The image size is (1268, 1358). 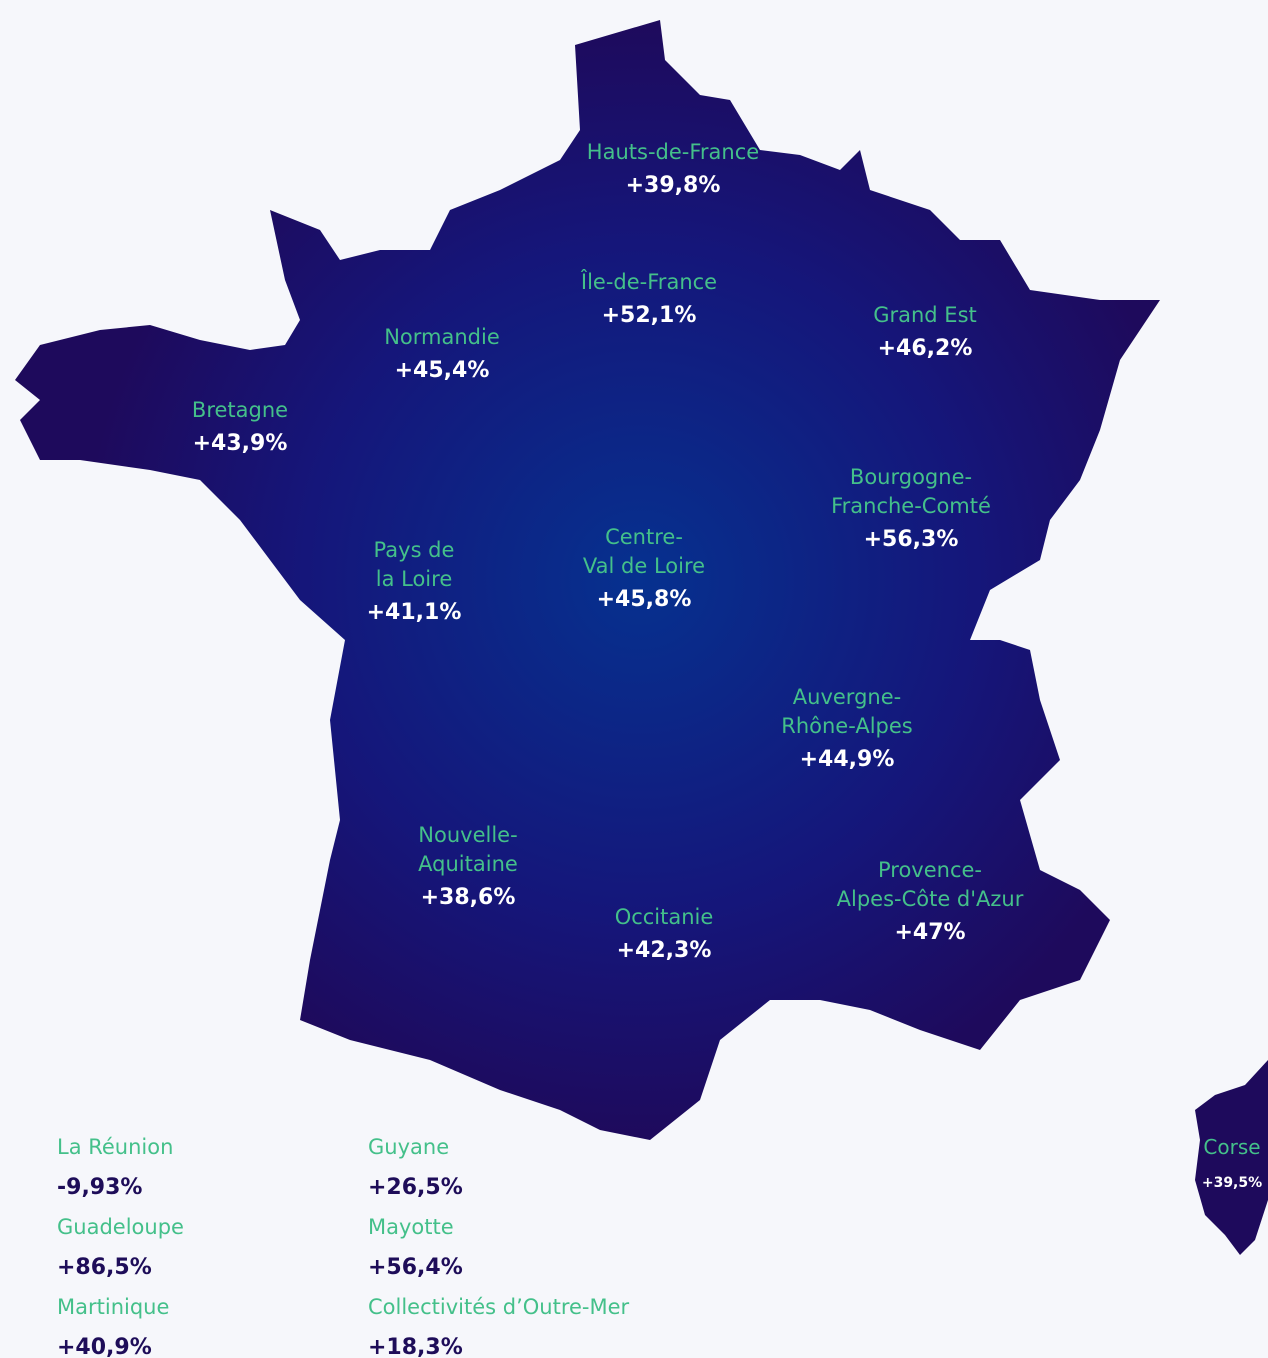 What do you see at coordinates (1232, 1183) in the screenshot?
I see `region-value: +39,5%` at bounding box center [1232, 1183].